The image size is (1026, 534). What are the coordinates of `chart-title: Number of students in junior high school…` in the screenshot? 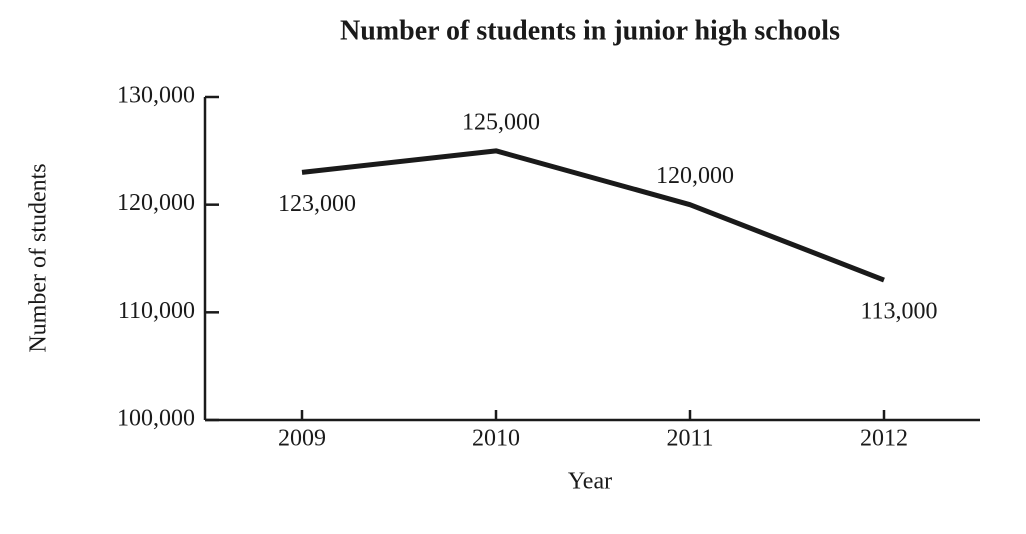 It's located at (590, 30).